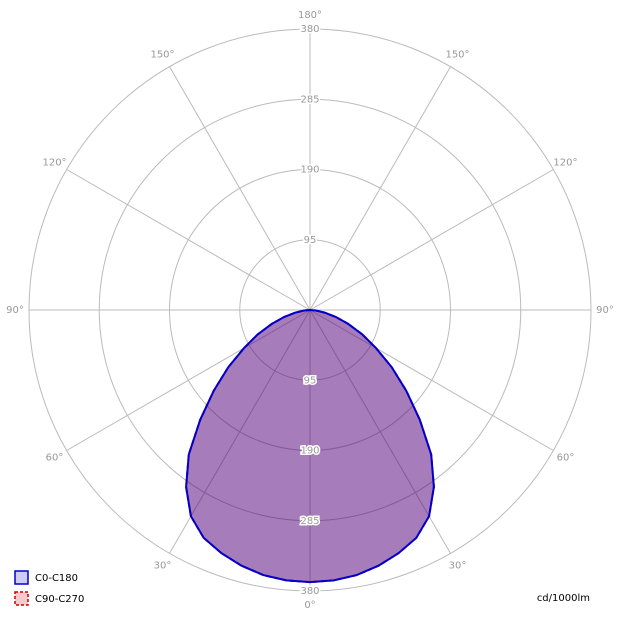  Describe the element at coordinates (59, 599) in the screenshot. I see `legend-label: C90-C270` at that location.